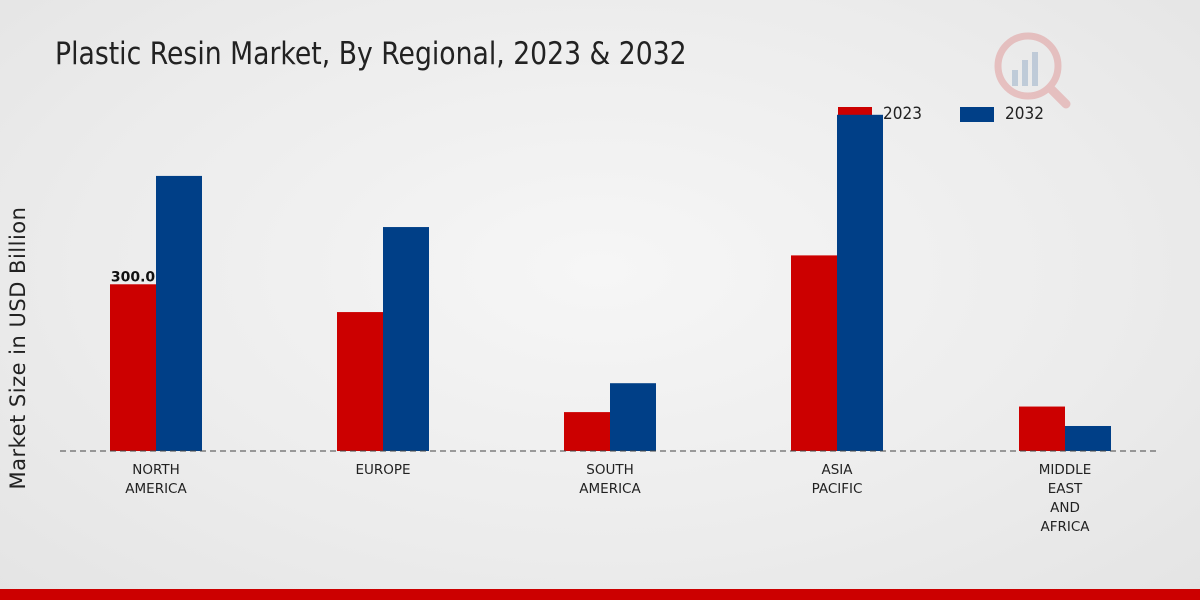 This screenshot has height=600, width=1200. What do you see at coordinates (610, 489) in the screenshot?
I see `x-tick-label-2-1: AMERICA` at bounding box center [610, 489].